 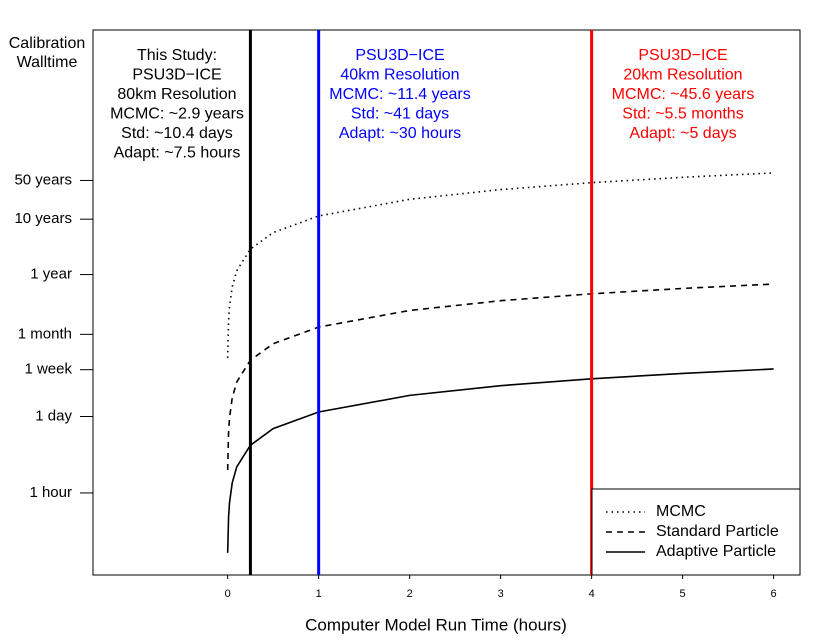 What do you see at coordinates (45, 333) in the screenshot?
I see `y-tick-label: 1 month` at bounding box center [45, 333].